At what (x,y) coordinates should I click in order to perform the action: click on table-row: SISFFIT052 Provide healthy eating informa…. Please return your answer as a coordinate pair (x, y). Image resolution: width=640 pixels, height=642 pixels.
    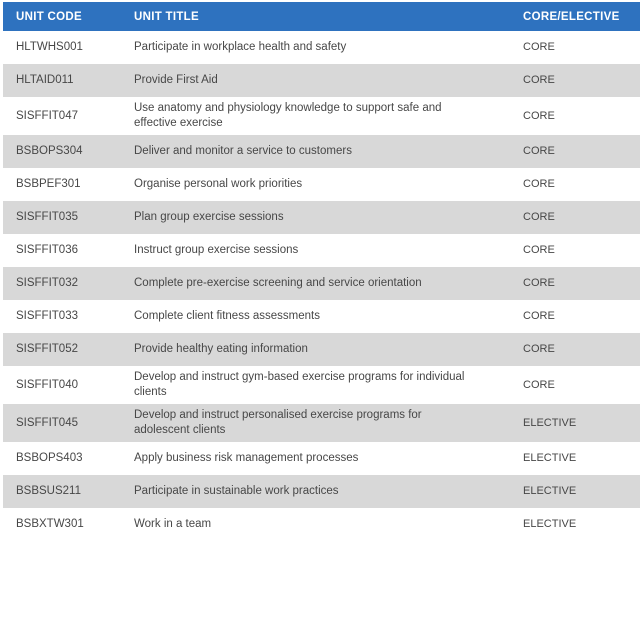
    Looking at the image, I should click on (321, 349).